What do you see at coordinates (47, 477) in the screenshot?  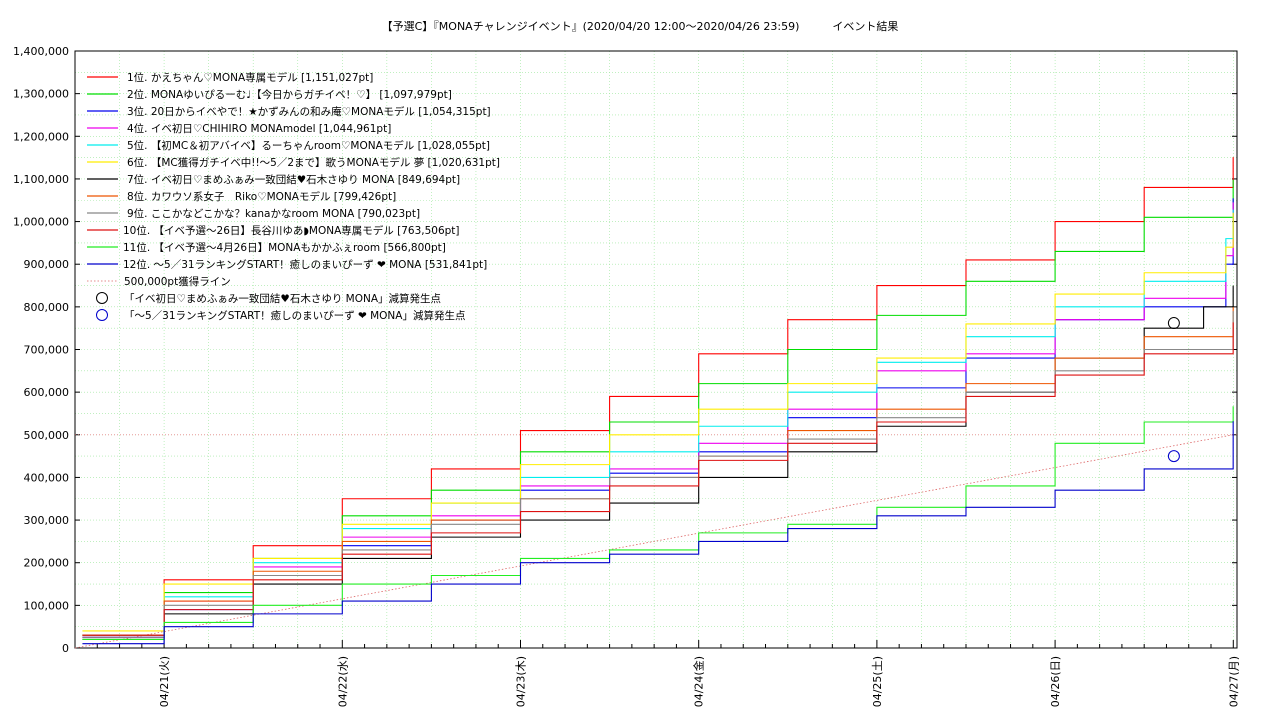 I see `ytick-label: 400,000` at bounding box center [47, 477].